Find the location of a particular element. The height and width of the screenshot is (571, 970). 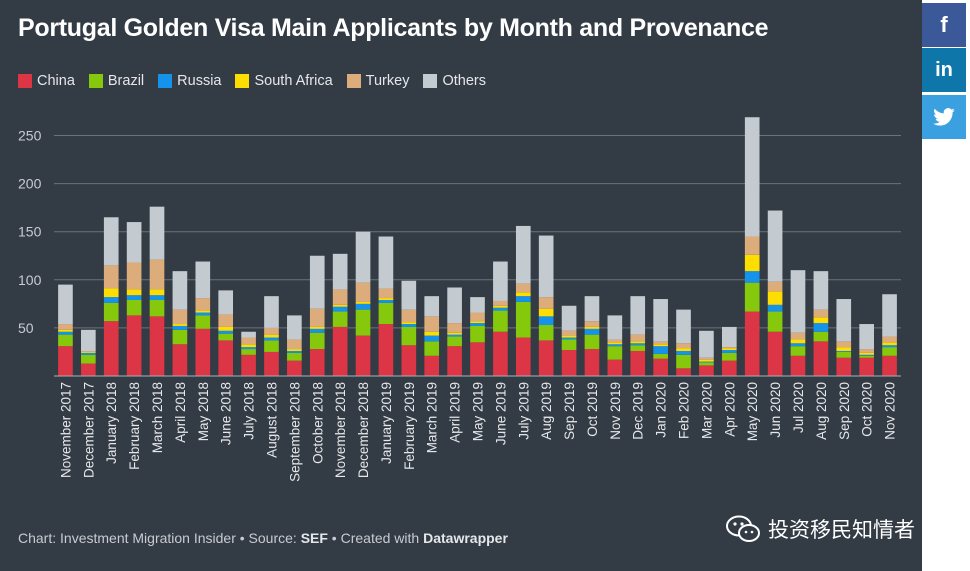

legend-item-china: China is located at coordinates (46, 81).